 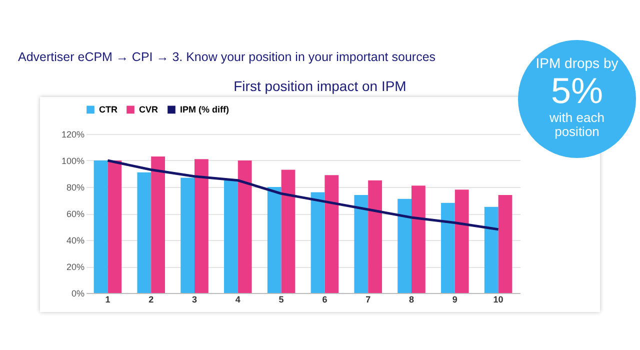 I want to click on x-tick-label: 8, so click(x=411, y=299).